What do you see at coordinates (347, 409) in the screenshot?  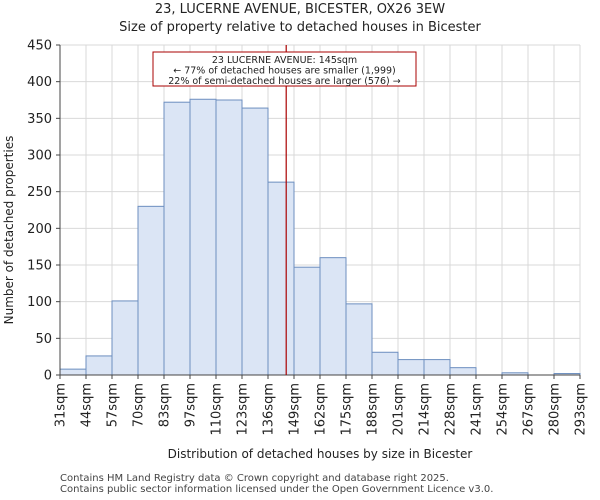 I see `x-tick-label: 175sqm` at bounding box center [347, 409].